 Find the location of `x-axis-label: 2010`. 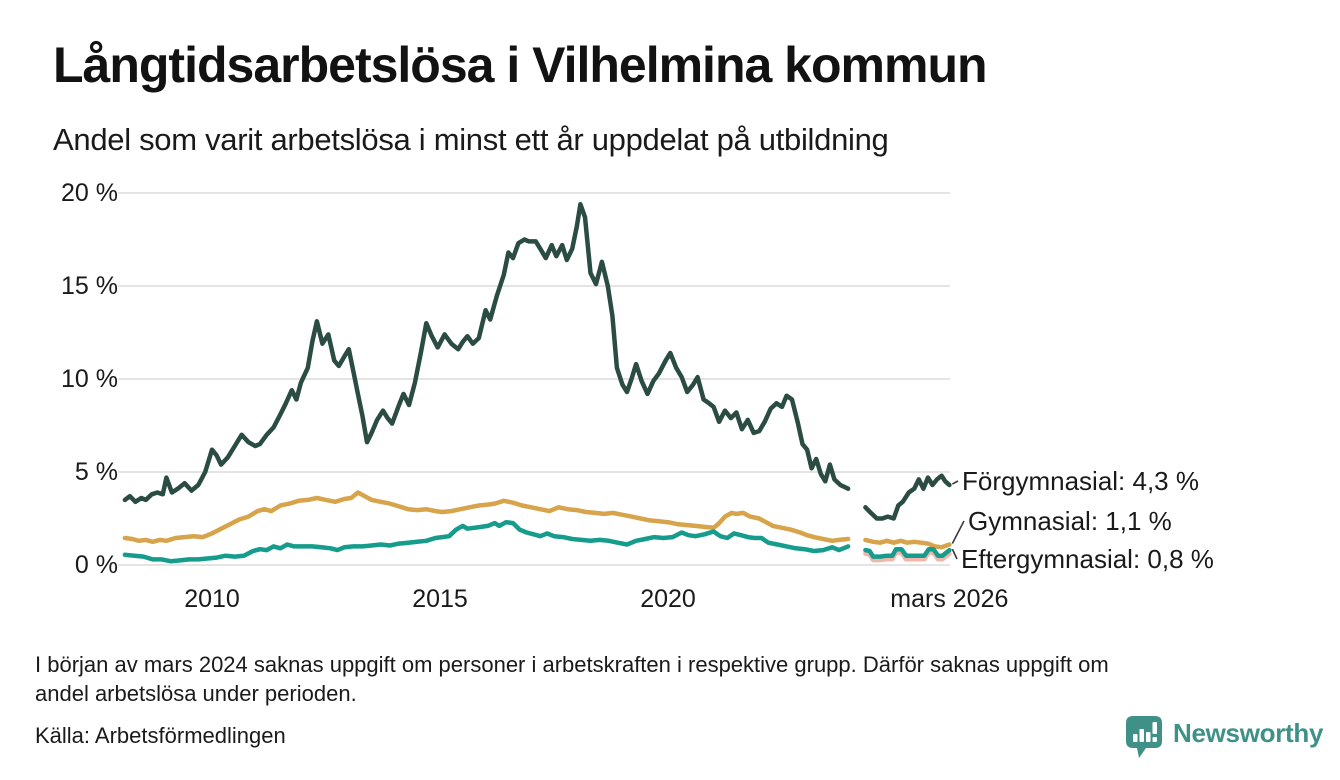

x-axis-label: 2010 is located at coordinates (212, 599).